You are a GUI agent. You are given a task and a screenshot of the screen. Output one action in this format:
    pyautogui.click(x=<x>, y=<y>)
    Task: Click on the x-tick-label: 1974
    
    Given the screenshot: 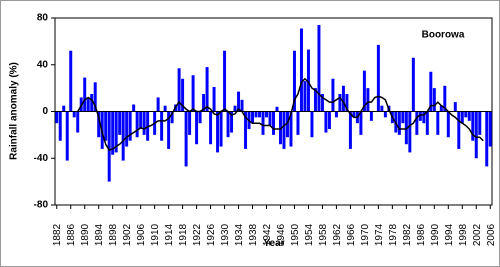 What is the action you would take?
    pyautogui.click(x=379, y=234)
    